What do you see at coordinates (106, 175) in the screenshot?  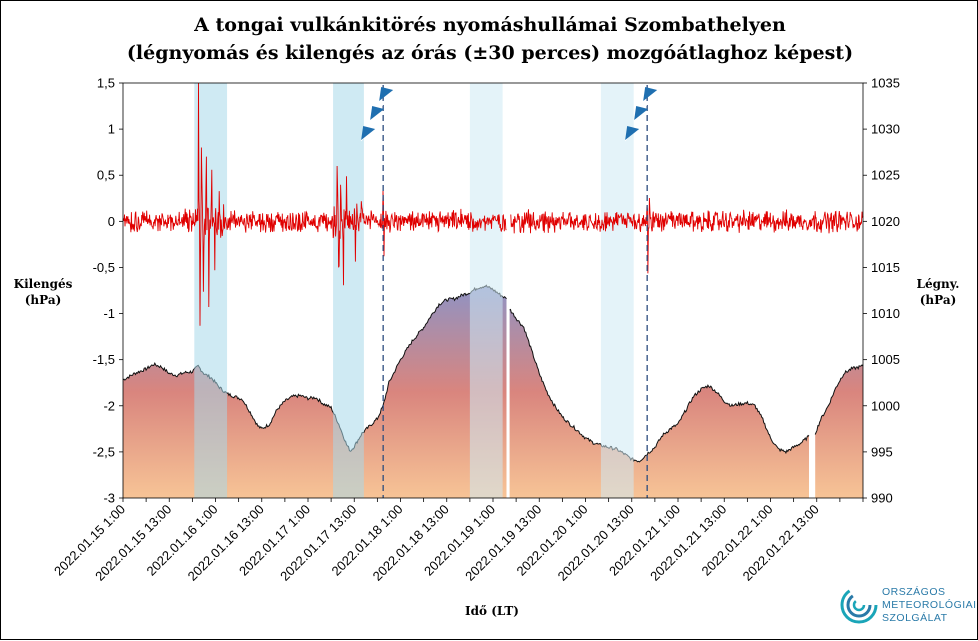 I see `left-tick-label-2: 0,5` at bounding box center [106, 175].